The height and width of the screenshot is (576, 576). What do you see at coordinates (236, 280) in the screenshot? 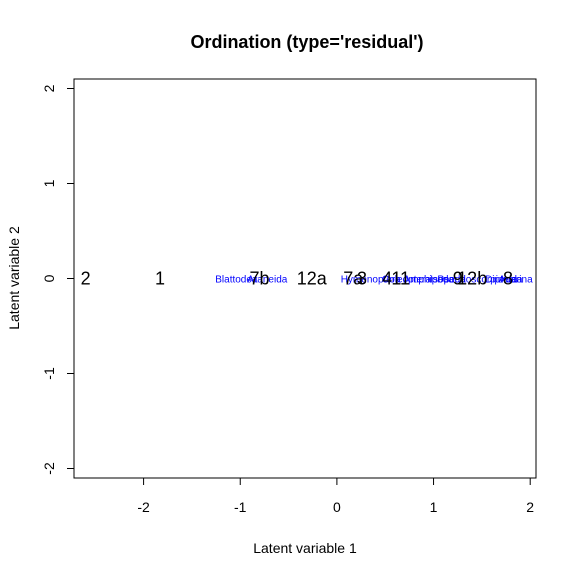
I see `species-label: Blattodea` at bounding box center [236, 280].